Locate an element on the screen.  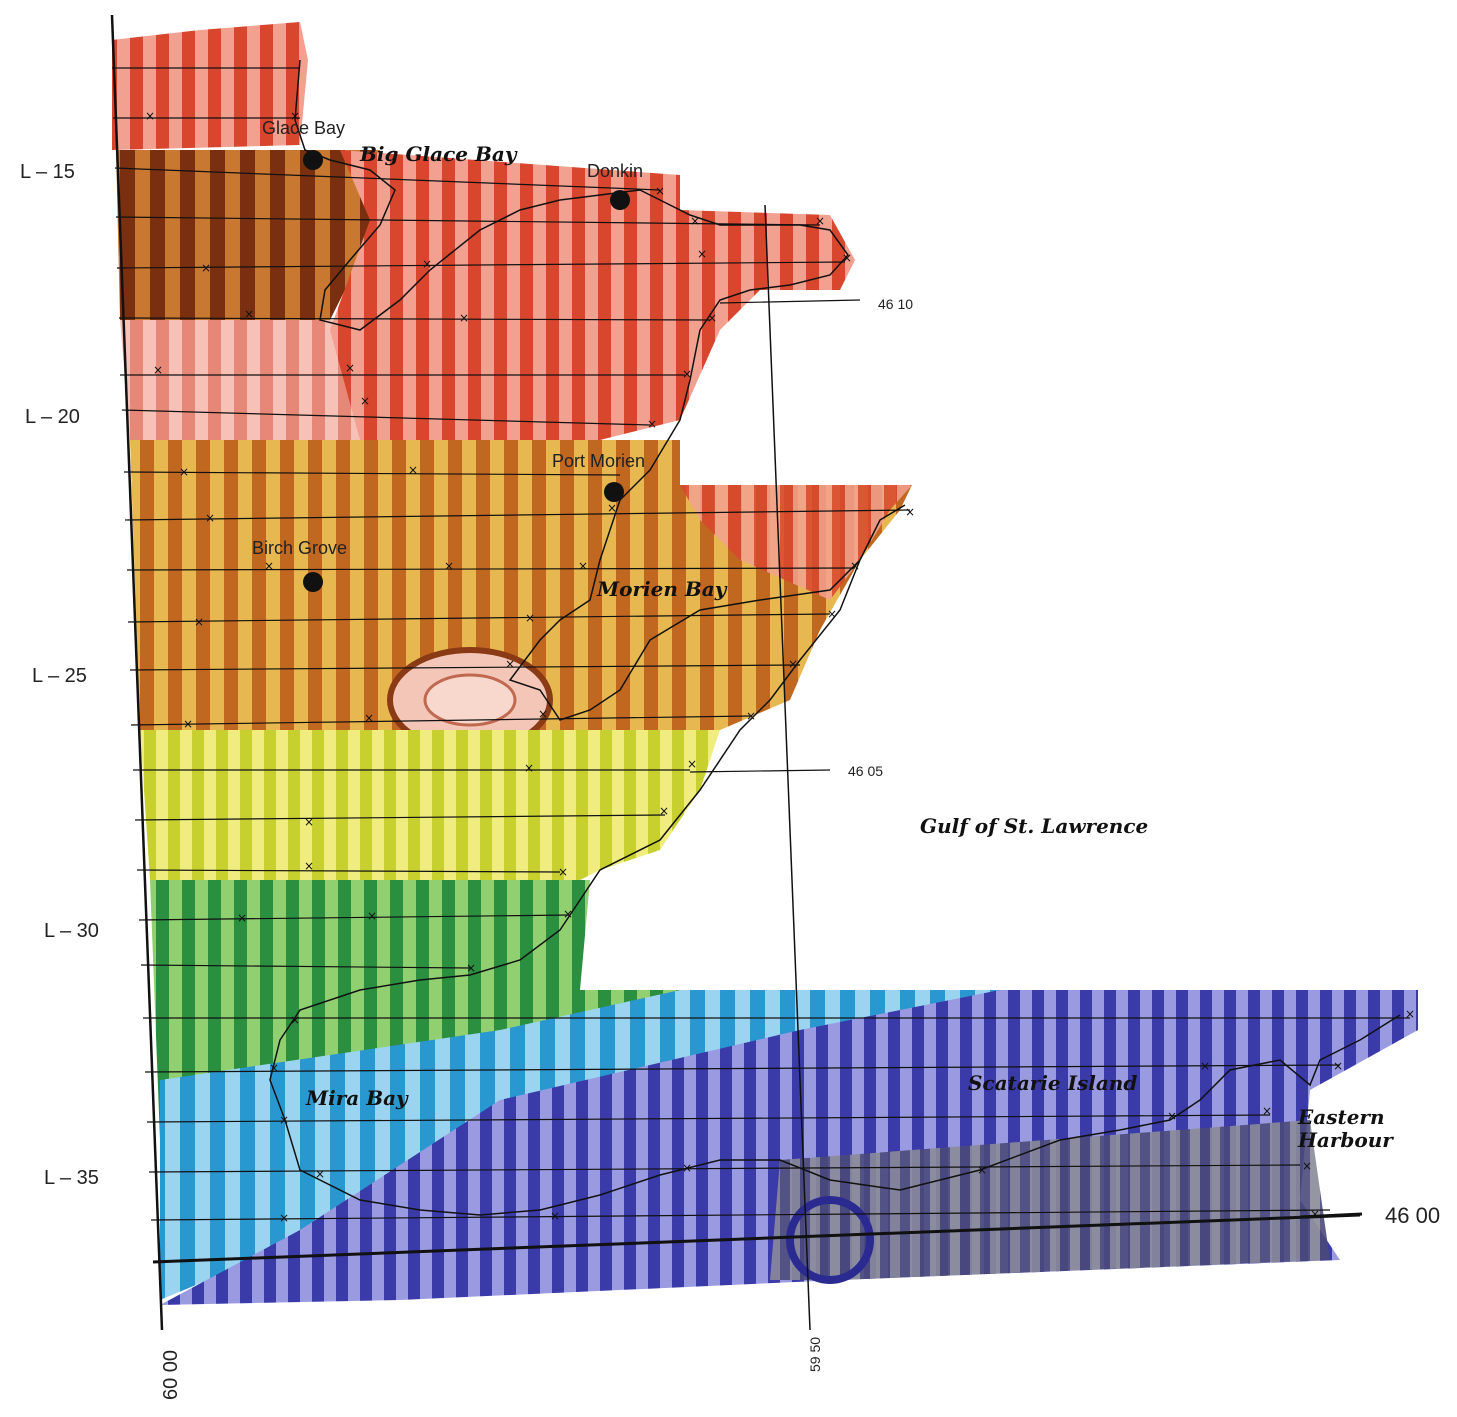
line-label: L – 30 is located at coordinates (71, 931).